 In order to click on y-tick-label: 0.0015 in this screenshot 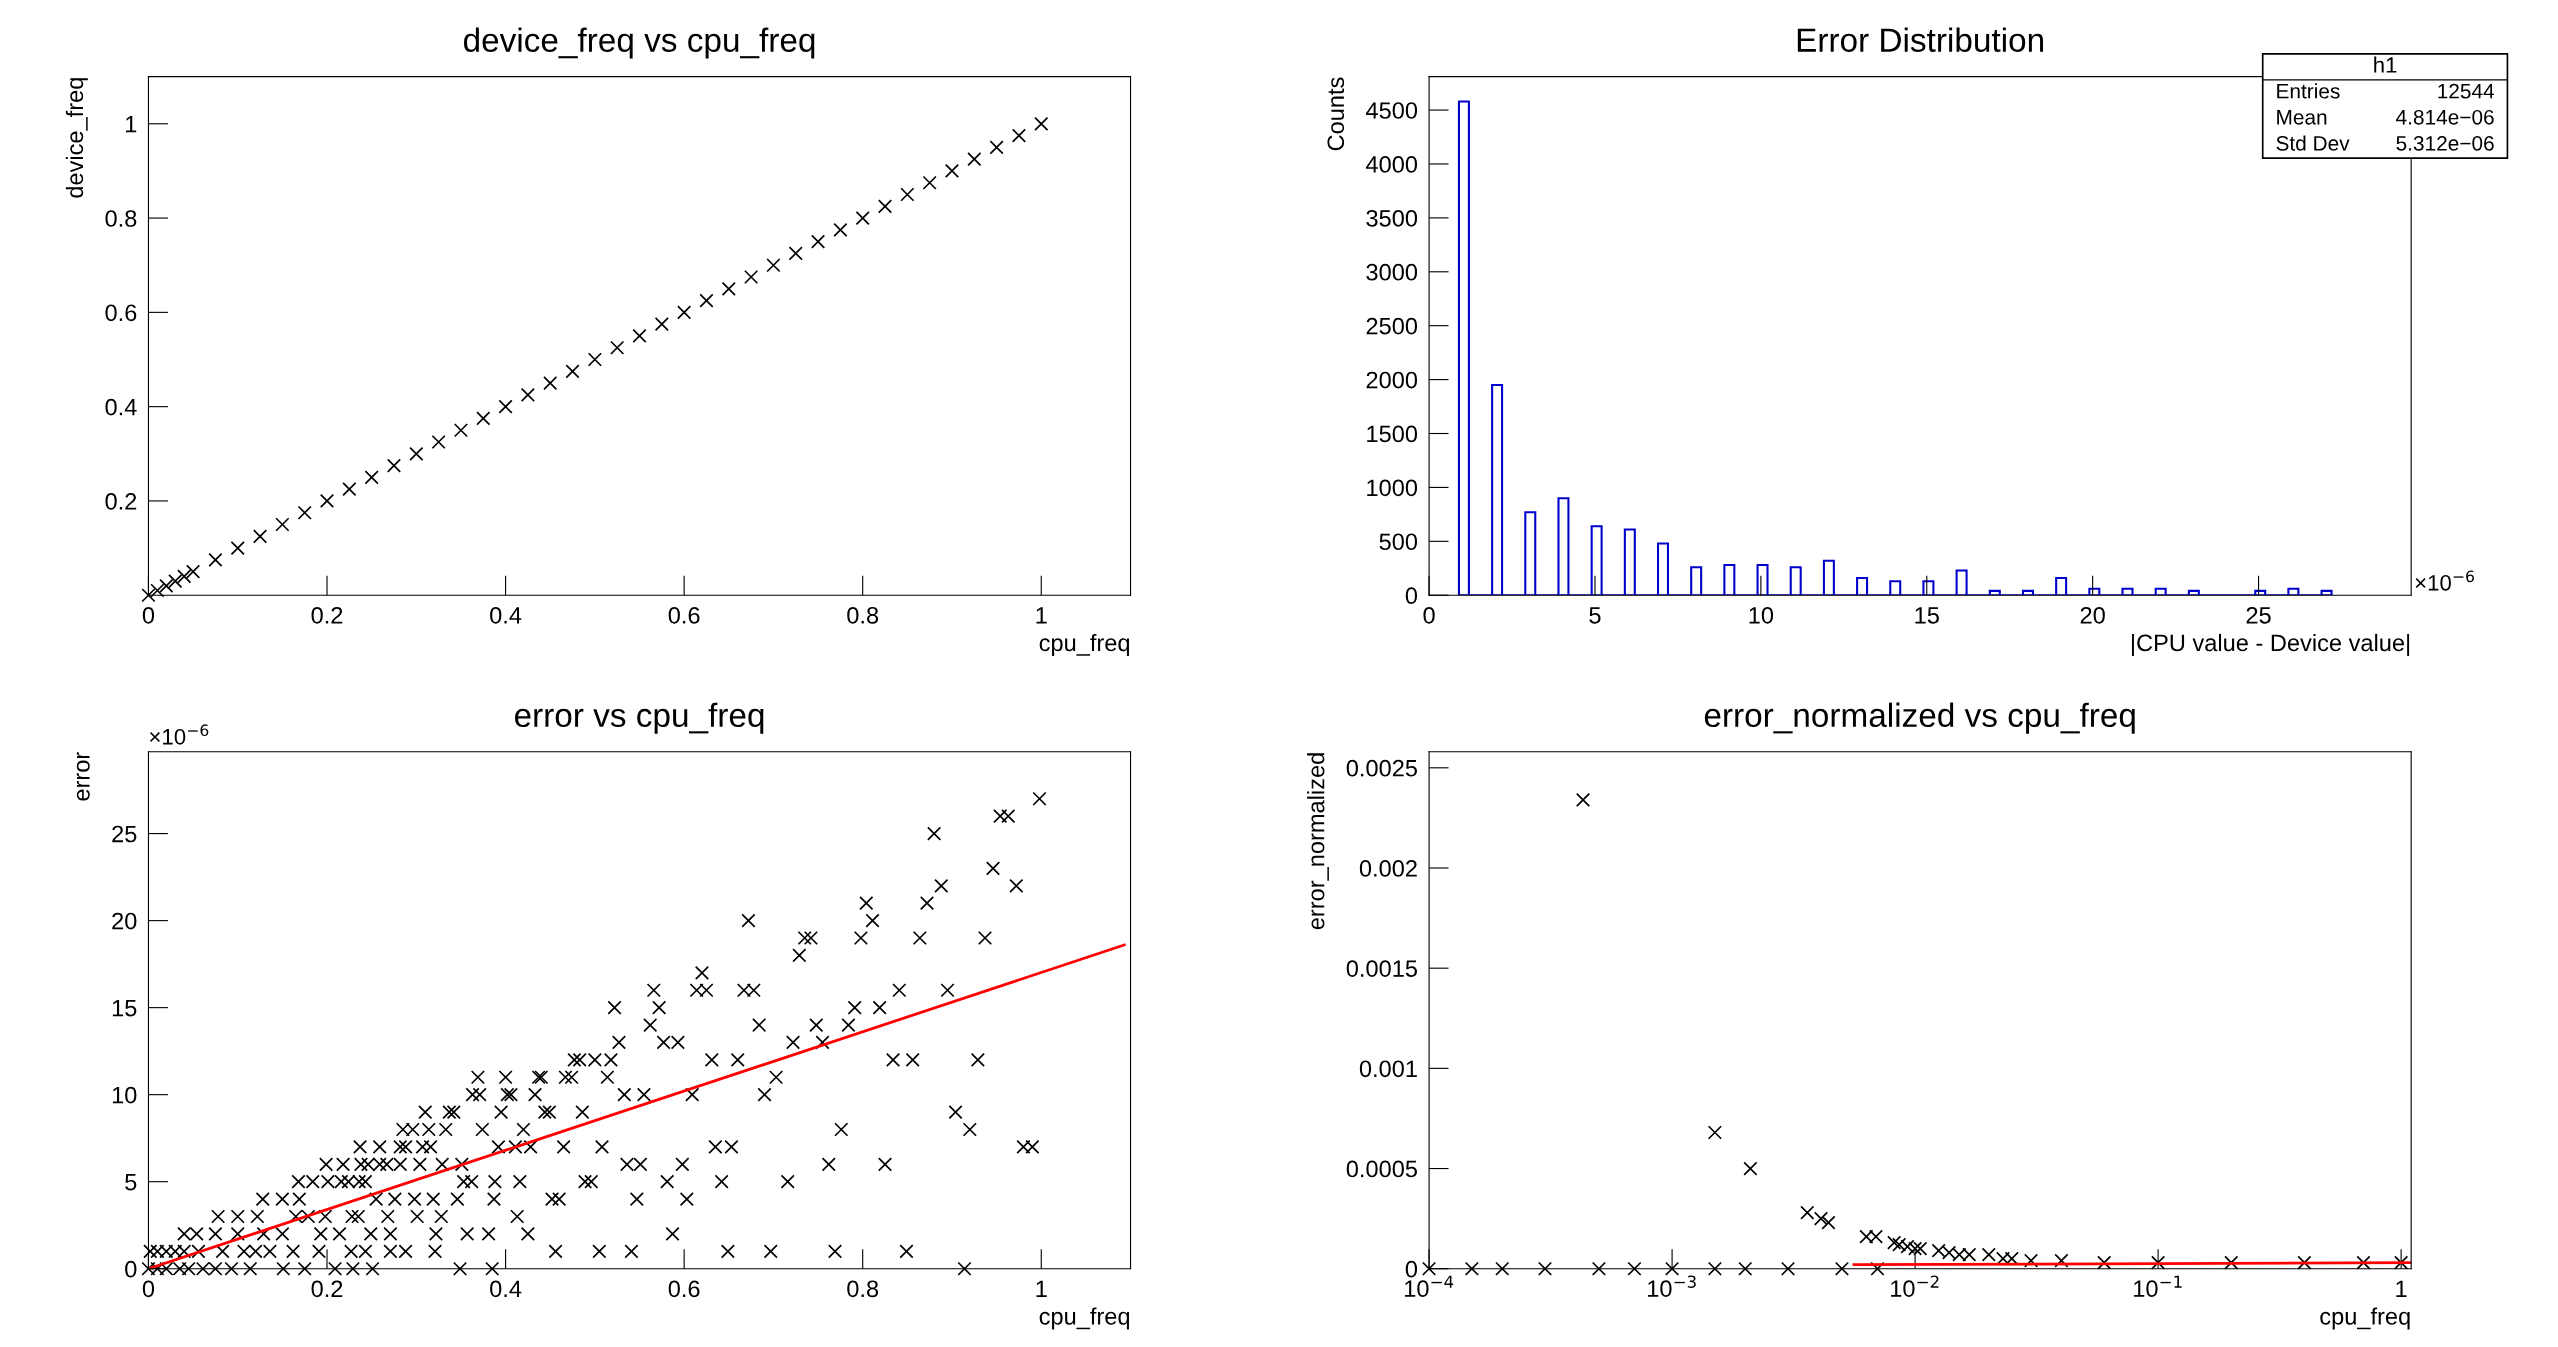, I will do `click(1381, 968)`.